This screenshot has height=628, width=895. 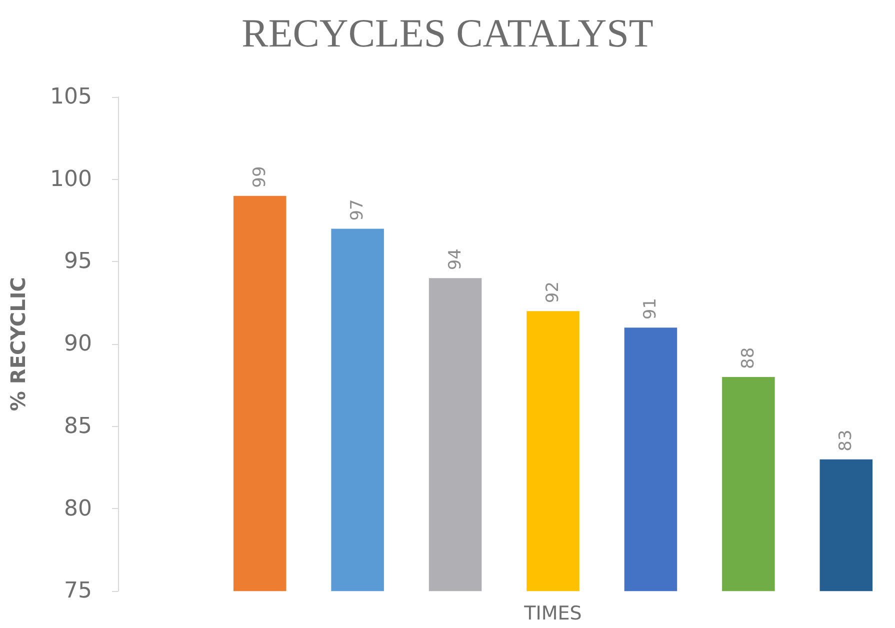 What do you see at coordinates (846, 441) in the screenshot?
I see `data-label: 83` at bounding box center [846, 441].